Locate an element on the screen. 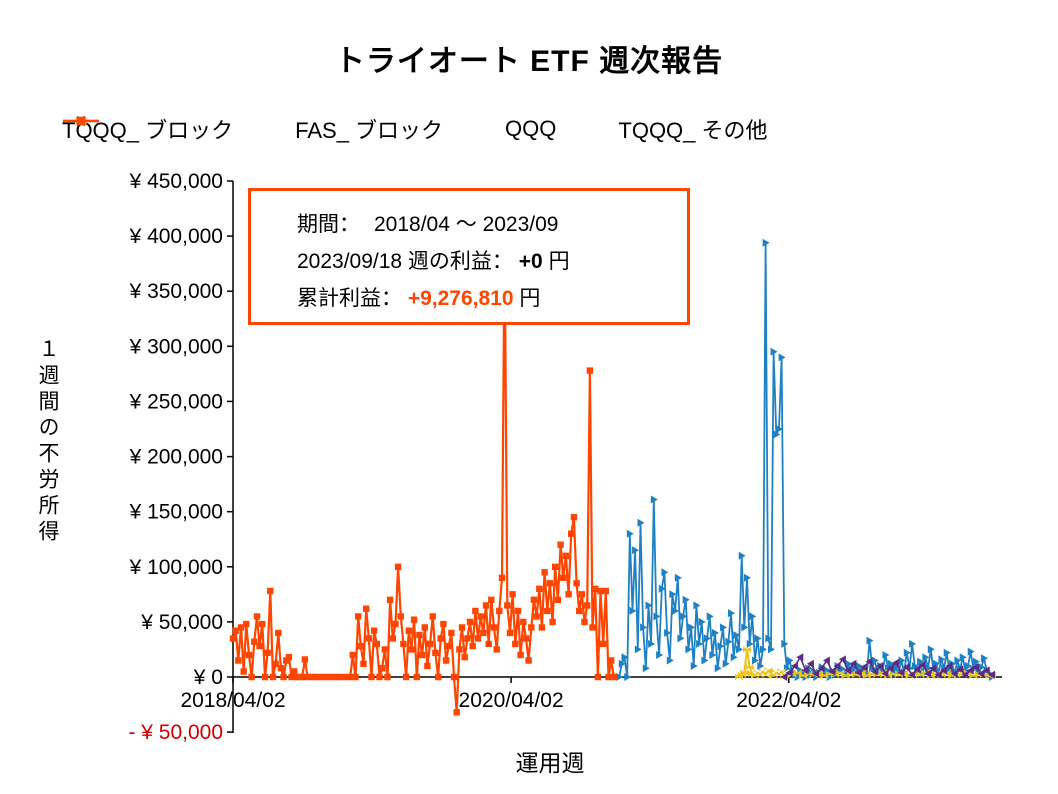  legend-square-icon is located at coordinates (81, 121).